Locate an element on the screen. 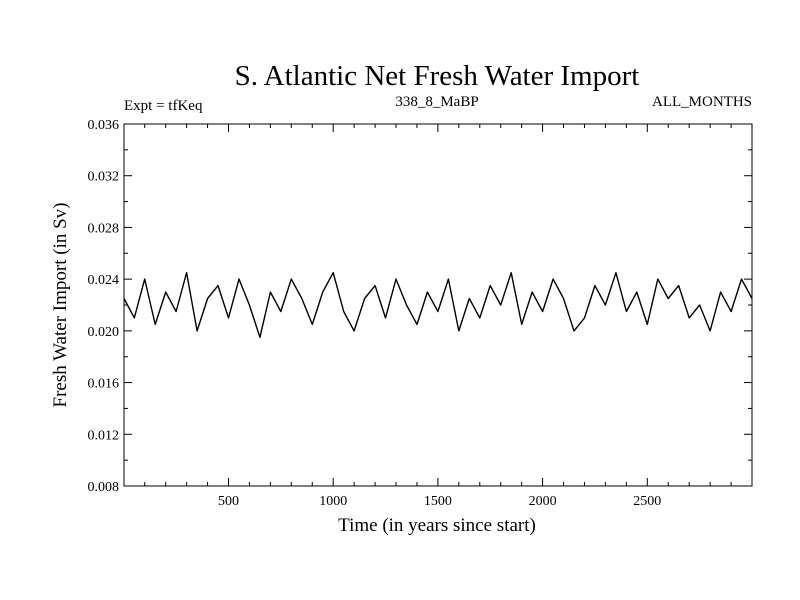  y-tick-label: 0.016 is located at coordinates (104, 384).